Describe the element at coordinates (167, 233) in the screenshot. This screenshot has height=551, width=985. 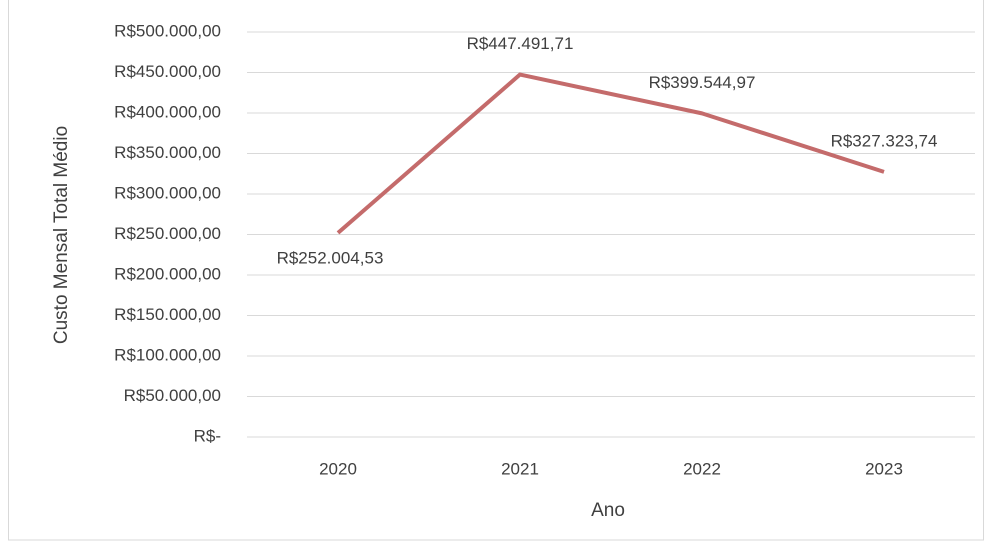
I see `y-tick-label: R$250.000,00` at that location.